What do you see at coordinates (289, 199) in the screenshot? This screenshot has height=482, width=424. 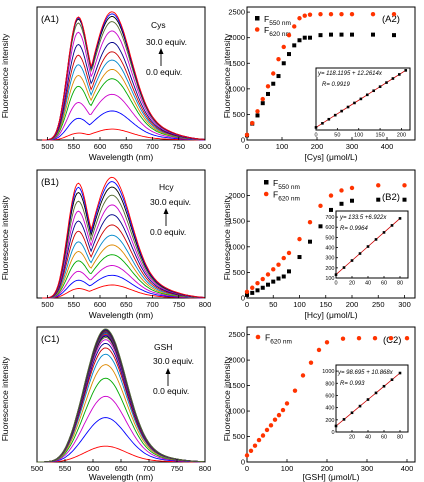 I see `b2-legend-1-sub: 620 nm` at bounding box center [289, 199].